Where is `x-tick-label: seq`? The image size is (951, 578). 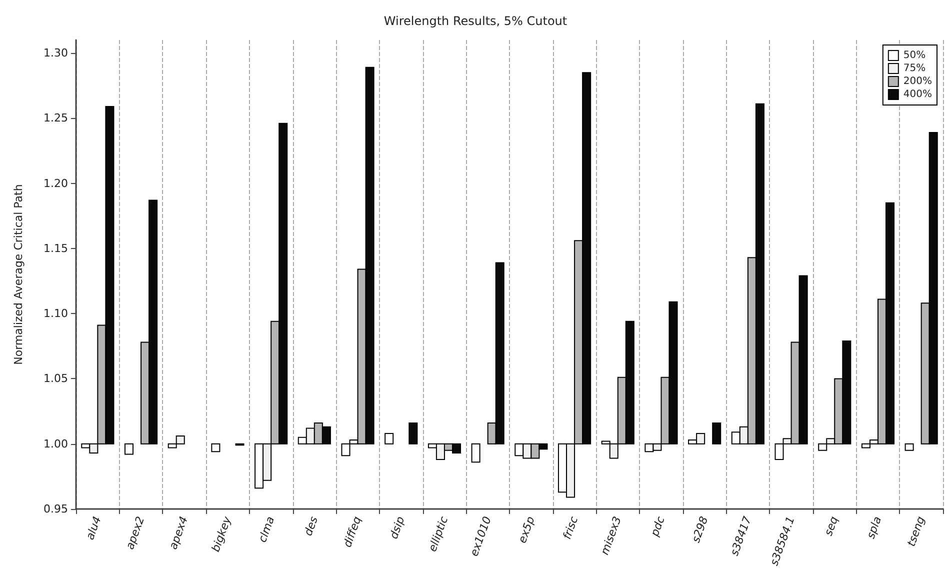 x-tick-label: seq is located at coordinates (831, 526).